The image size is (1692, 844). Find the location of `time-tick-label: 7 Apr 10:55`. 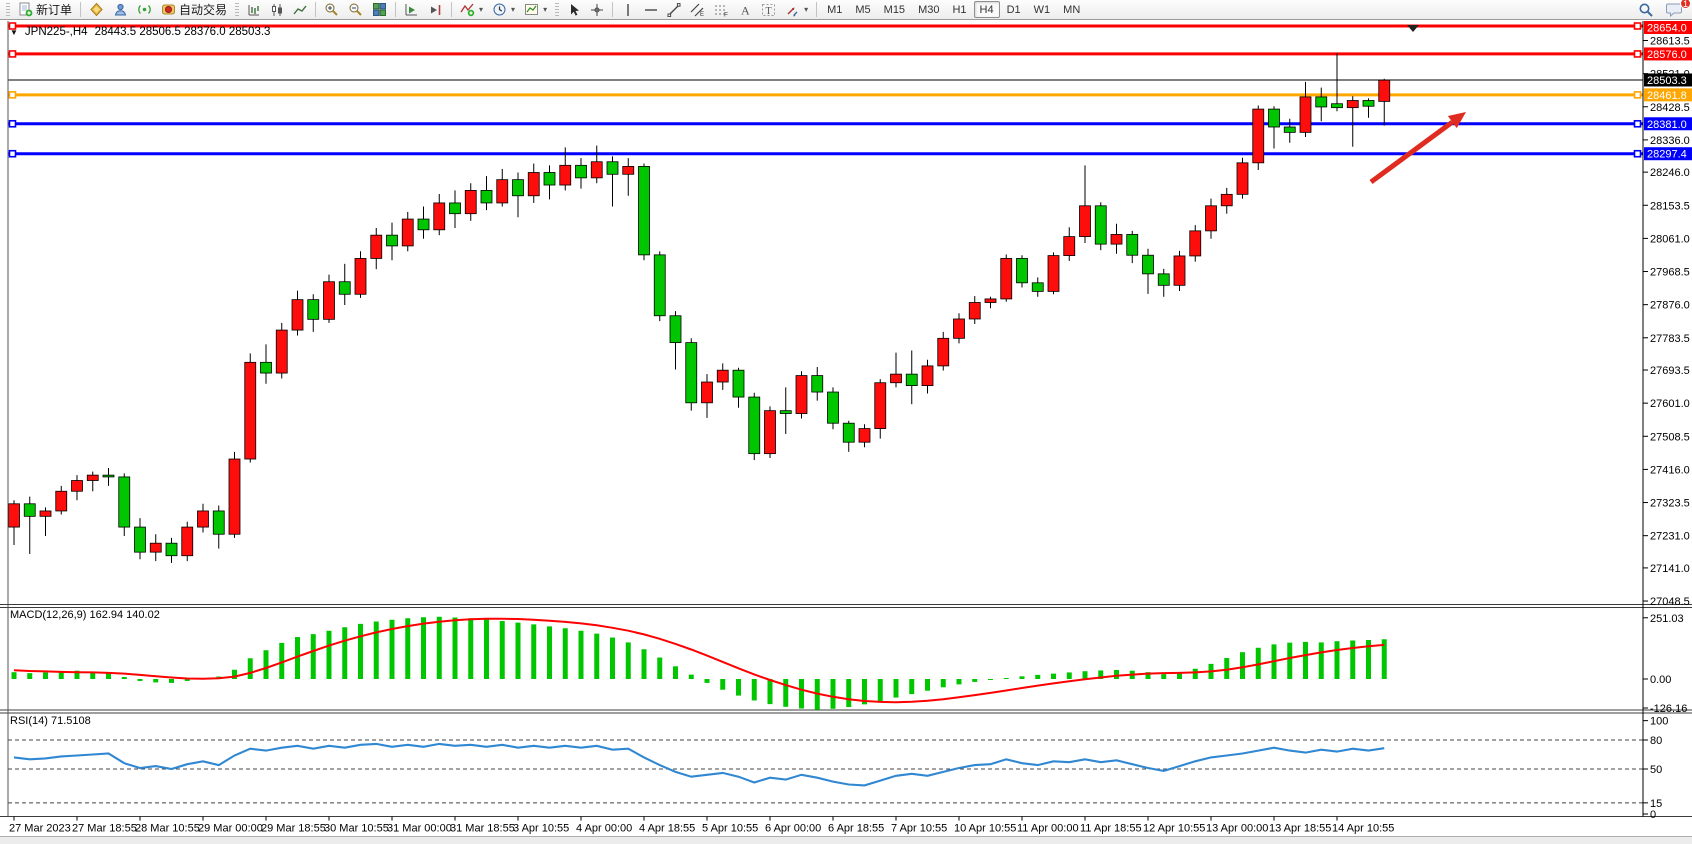

time-tick-label: 7 Apr 10:55 is located at coordinates (919, 829).